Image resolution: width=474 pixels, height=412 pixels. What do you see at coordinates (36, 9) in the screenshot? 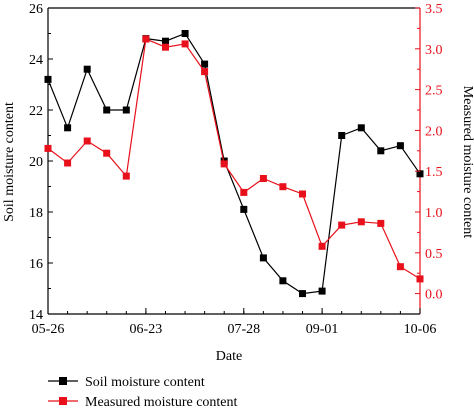
I see `y-left-tick-label: 26` at bounding box center [36, 9].